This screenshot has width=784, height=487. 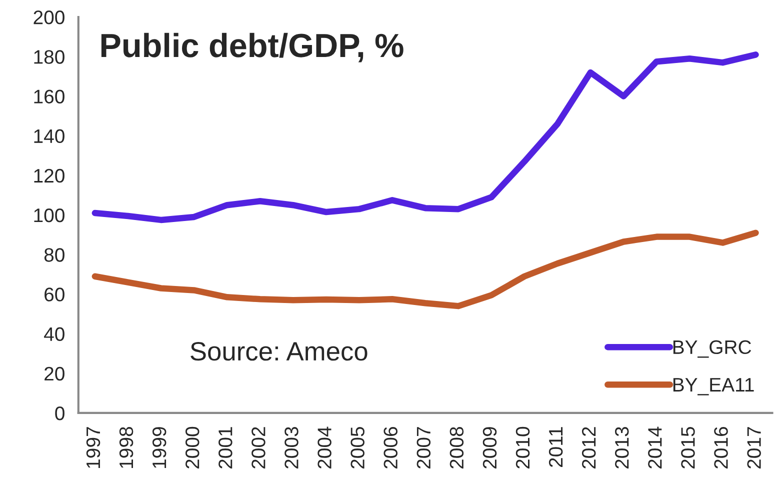 What do you see at coordinates (325, 447) in the screenshot?
I see `x-tick-label: 2004` at bounding box center [325, 447].